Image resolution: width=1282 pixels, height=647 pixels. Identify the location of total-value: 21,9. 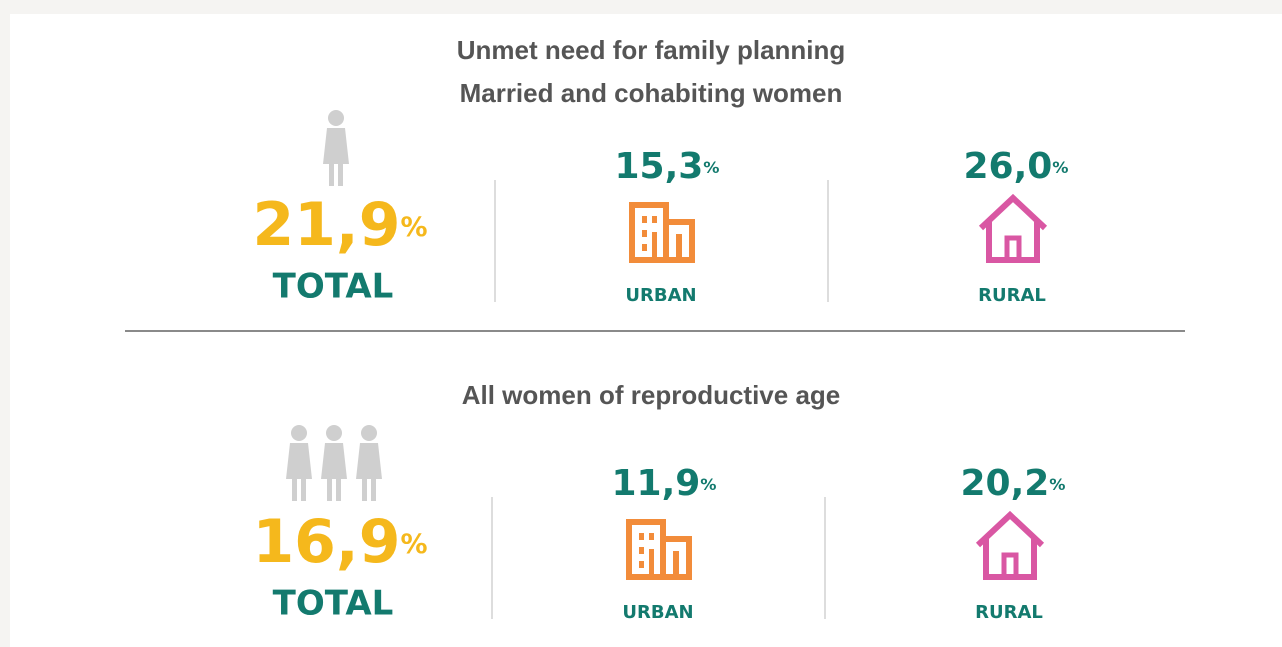
(326, 225).